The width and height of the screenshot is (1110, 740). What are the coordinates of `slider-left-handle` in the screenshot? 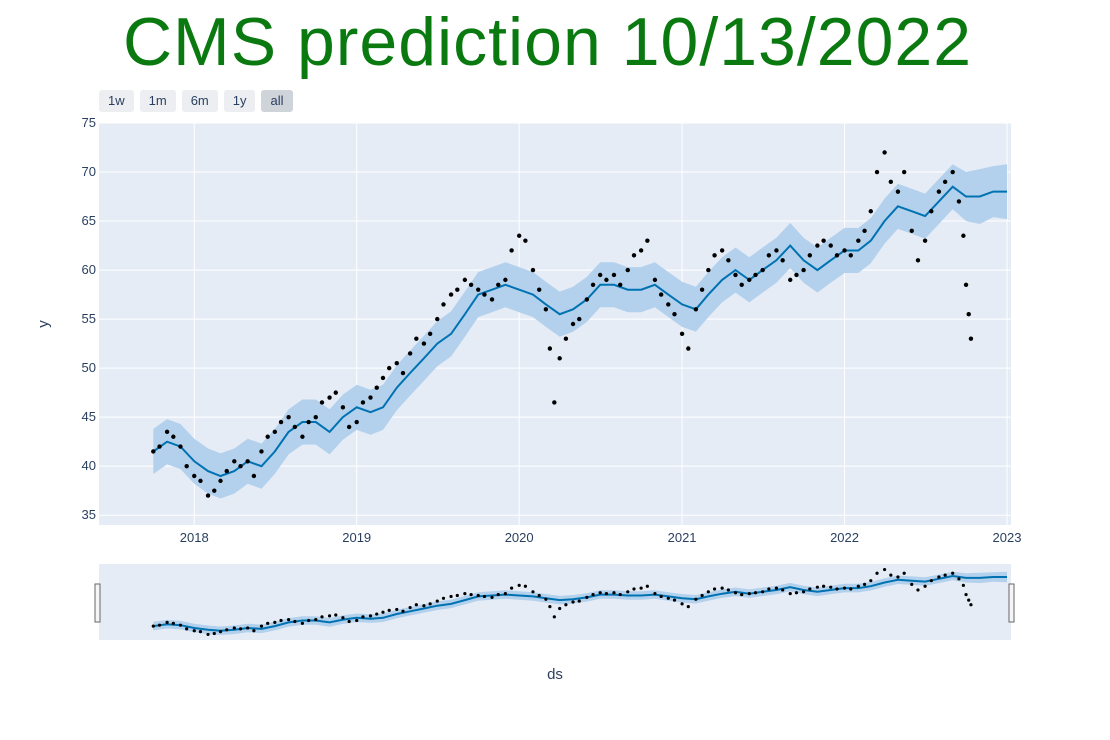 It's located at (97, 603).